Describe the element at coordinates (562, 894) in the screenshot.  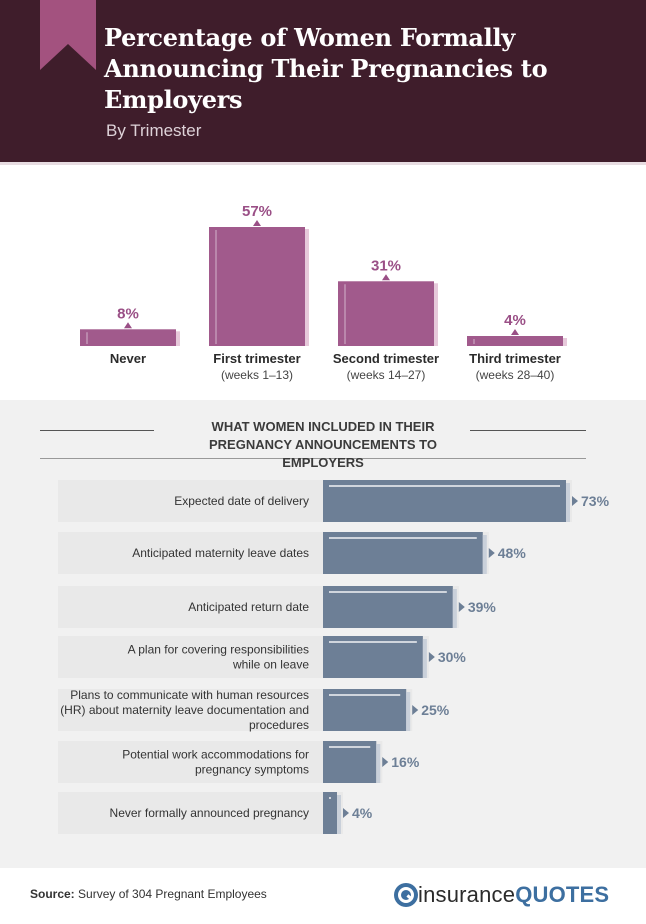
I see `brand-logo-right: QUOTES` at that location.